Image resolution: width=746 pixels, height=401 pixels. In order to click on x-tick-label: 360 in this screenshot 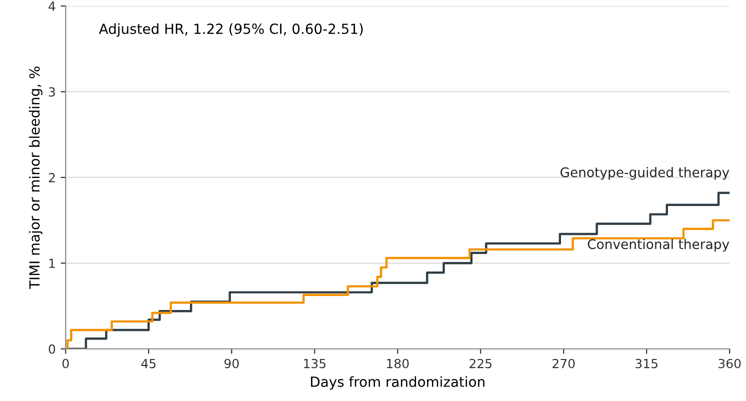, I will do `click(729, 363)`.